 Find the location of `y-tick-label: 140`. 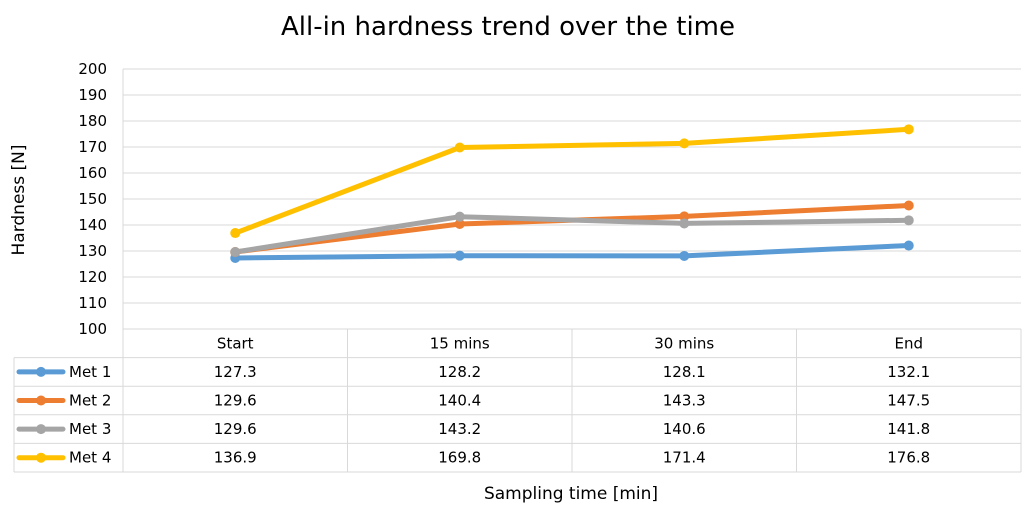

y-tick-label: 140 is located at coordinates (92, 225).